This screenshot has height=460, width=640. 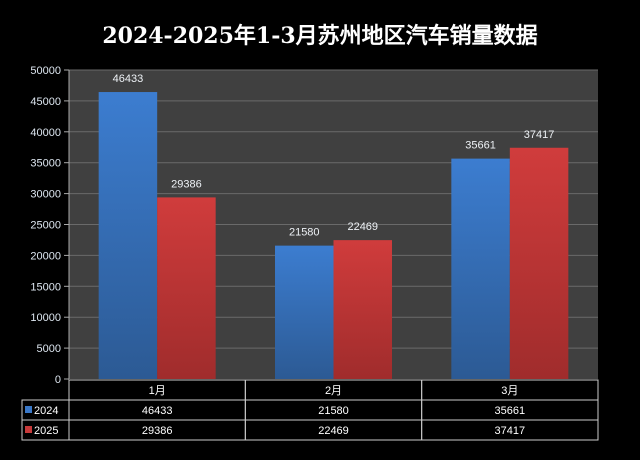 What do you see at coordinates (333, 411) in the screenshot?
I see `table-cell: 21580` at bounding box center [333, 411].